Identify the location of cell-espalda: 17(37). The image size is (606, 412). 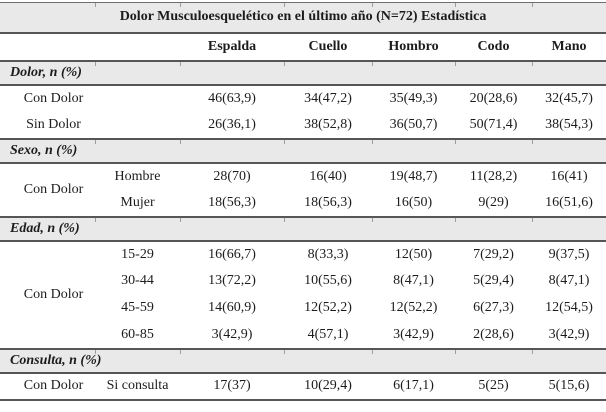
(232, 386).